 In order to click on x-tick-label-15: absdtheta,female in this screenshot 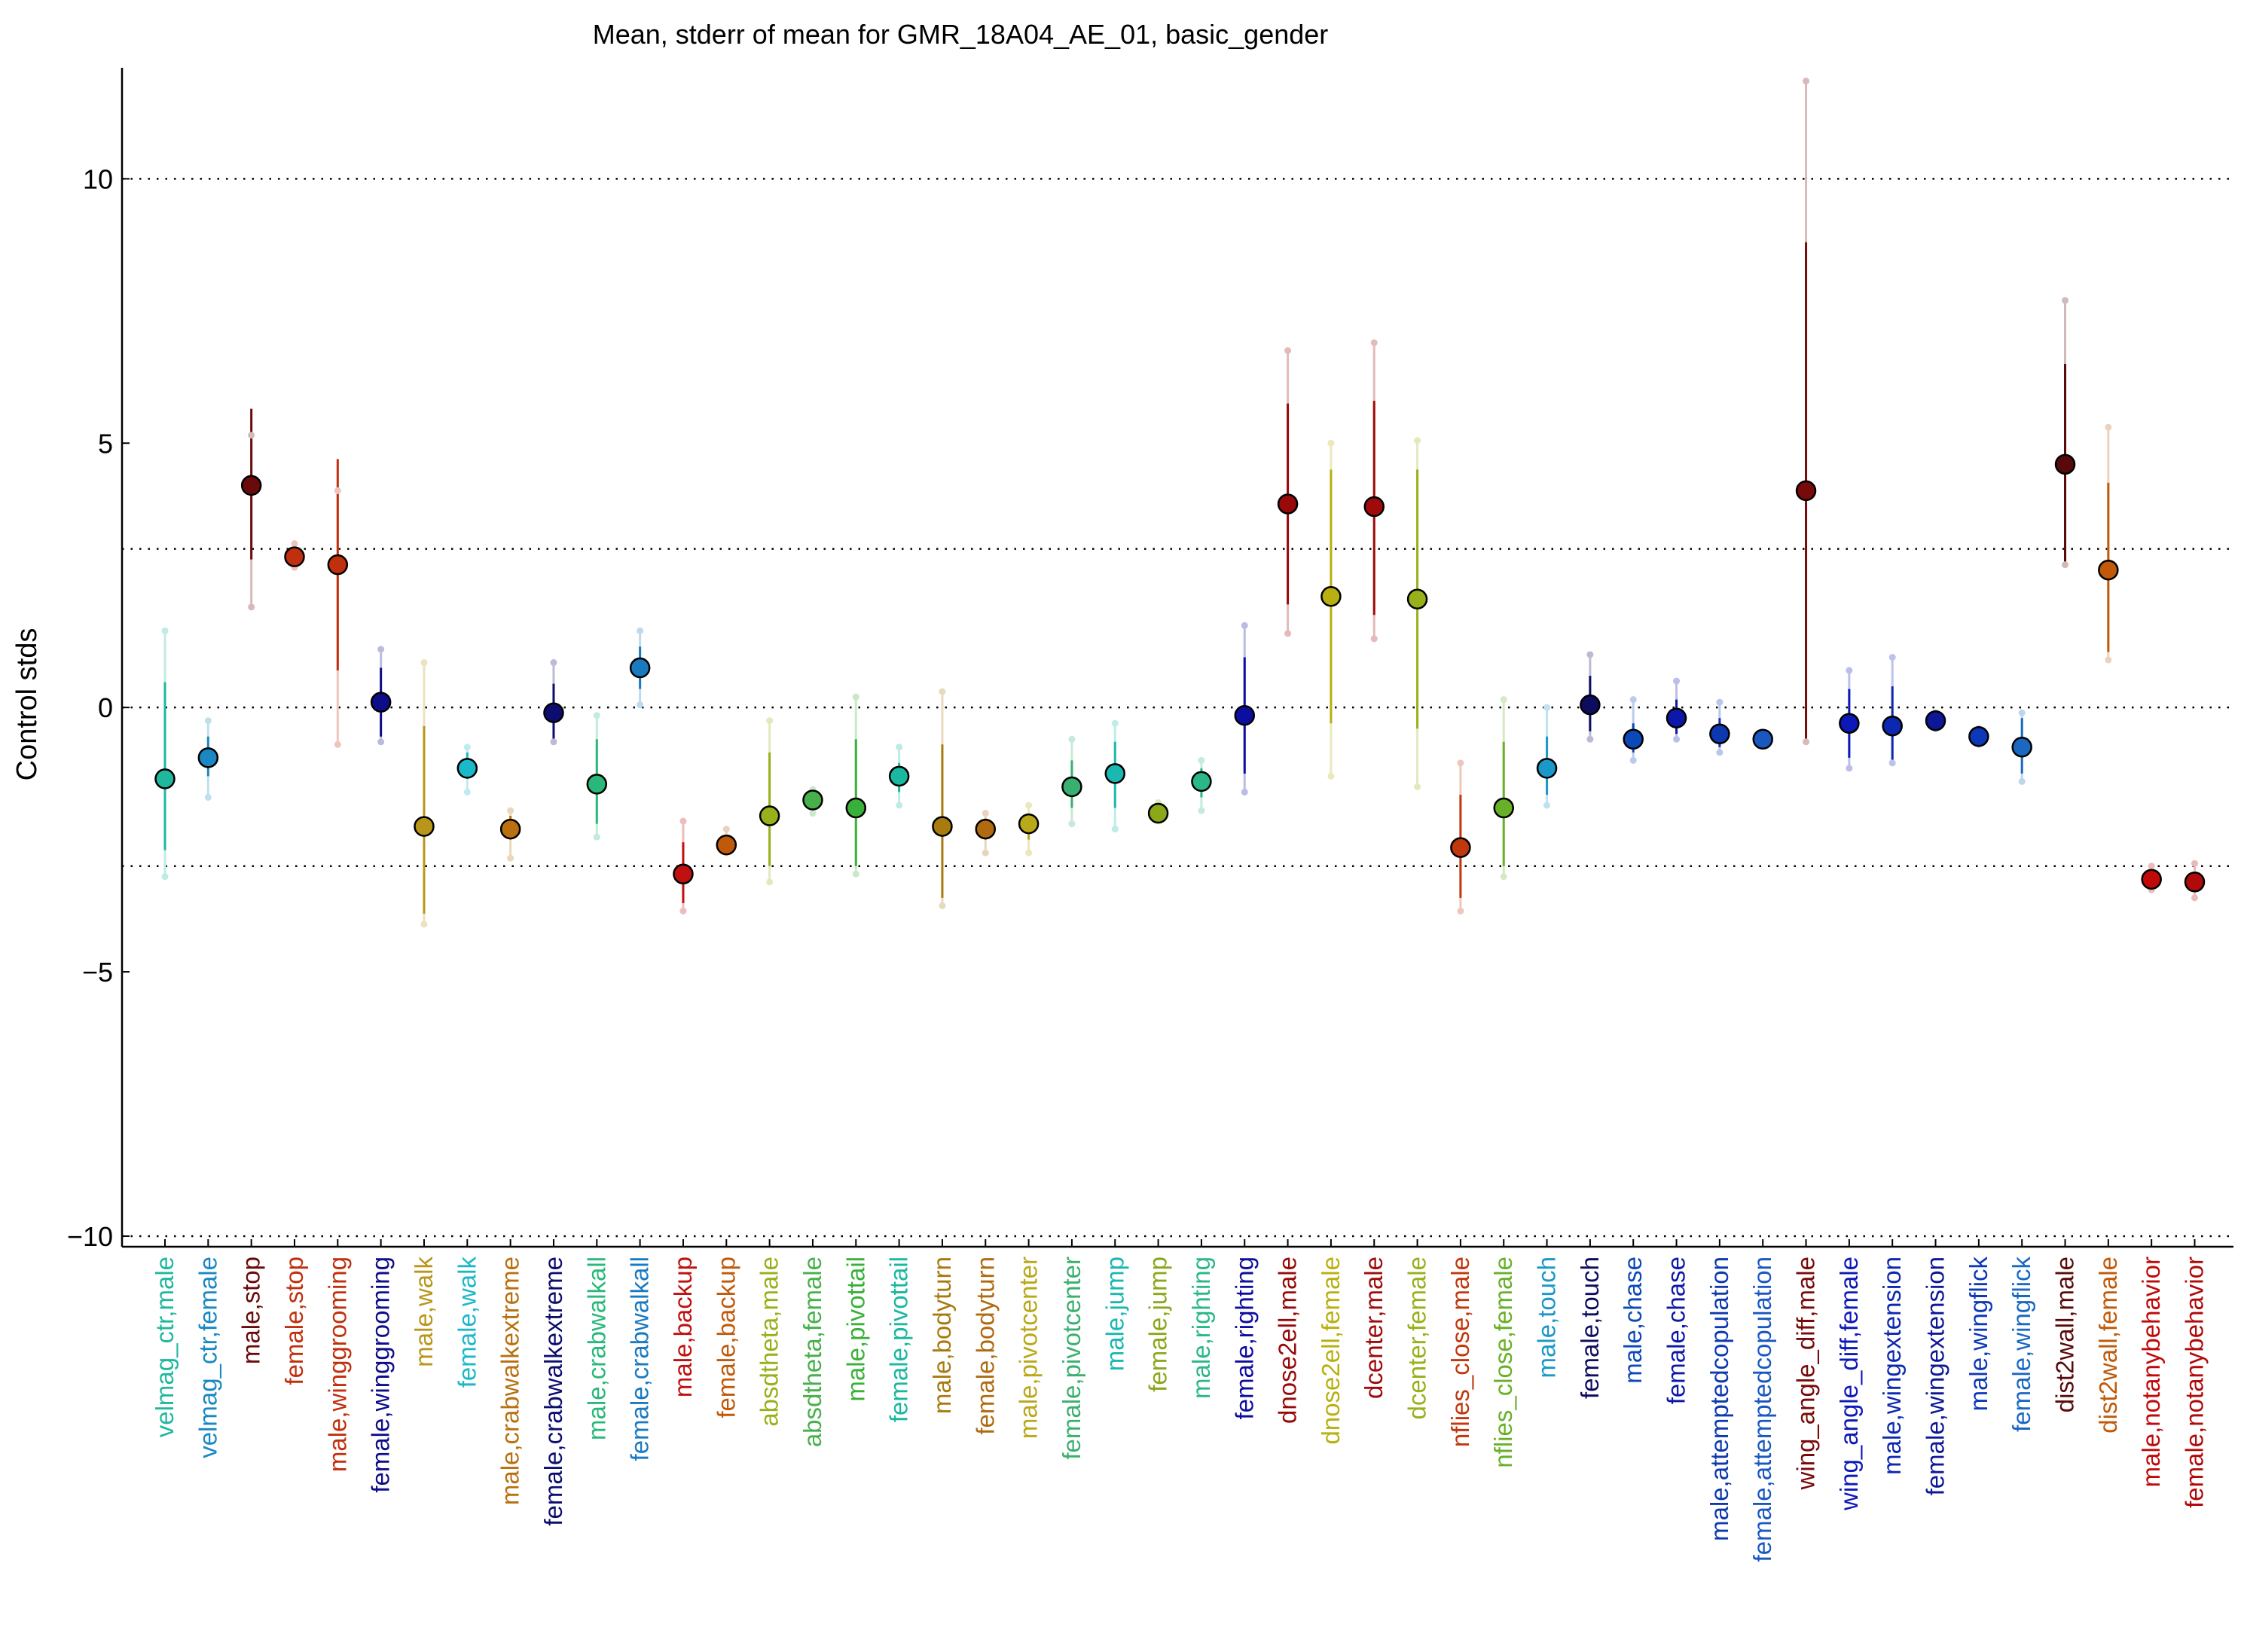, I will do `click(812, 1352)`.